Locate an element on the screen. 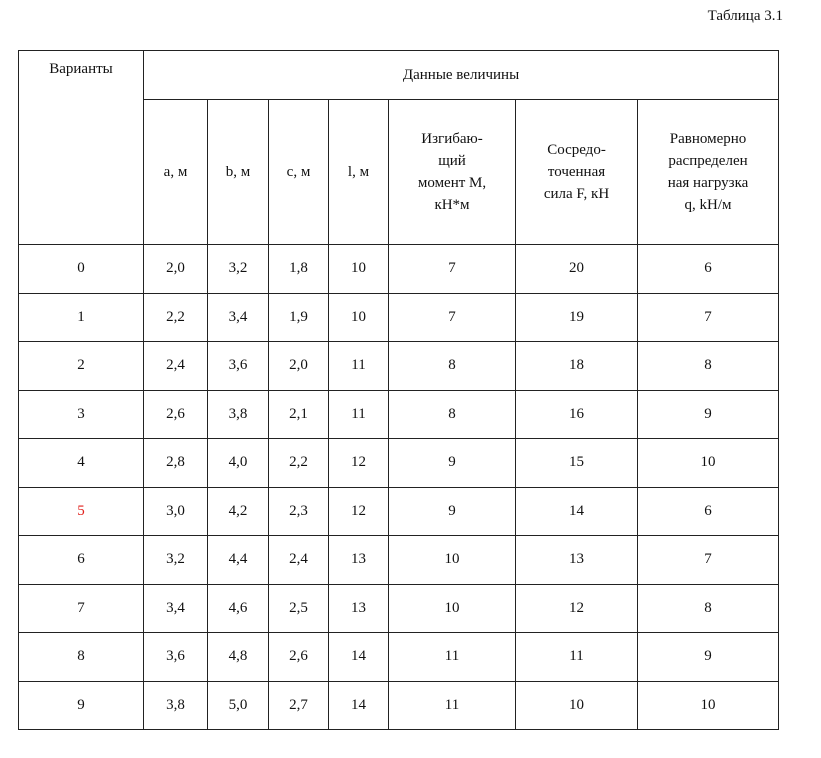 The width and height of the screenshot is (821, 758). table-cell: 19 is located at coordinates (576, 317).